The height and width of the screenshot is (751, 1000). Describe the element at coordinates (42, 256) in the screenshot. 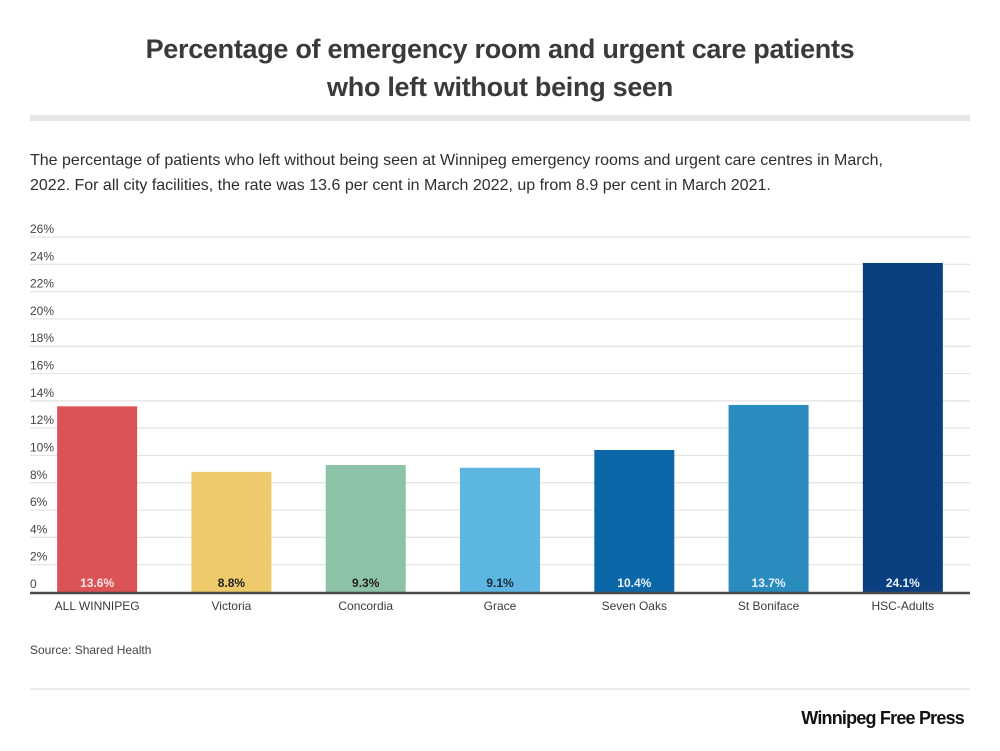

I see `y-tick-label: 24%` at that location.